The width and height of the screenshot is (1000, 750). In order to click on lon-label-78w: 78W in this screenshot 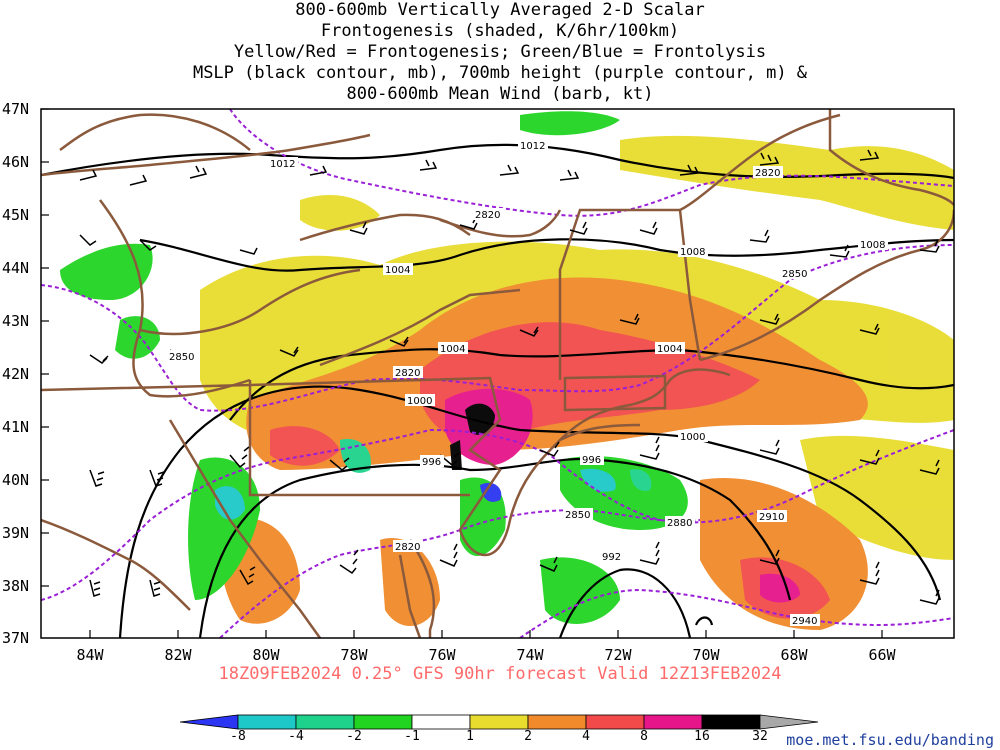, I will do `click(354, 655)`.